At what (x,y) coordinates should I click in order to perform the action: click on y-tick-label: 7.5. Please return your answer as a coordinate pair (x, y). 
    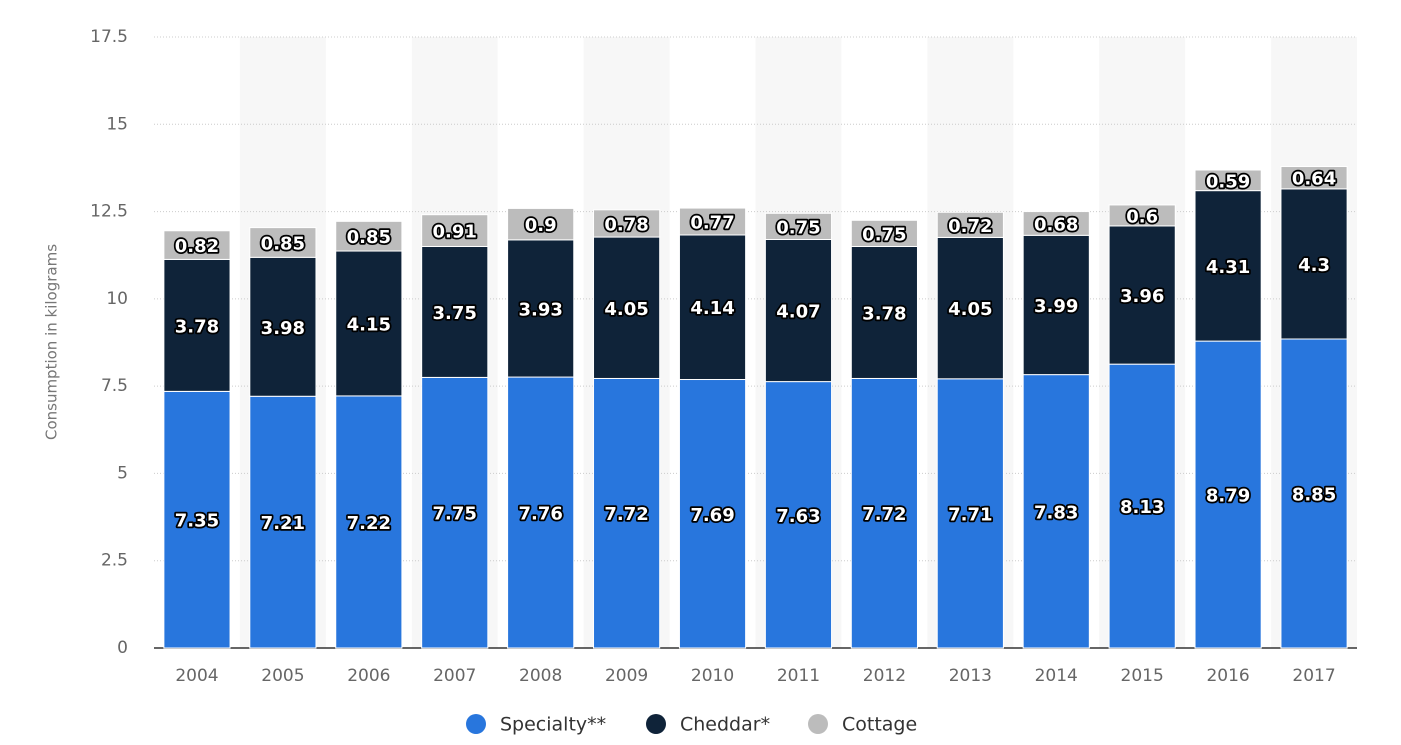
    Looking at the image, I should click on (114, 386).